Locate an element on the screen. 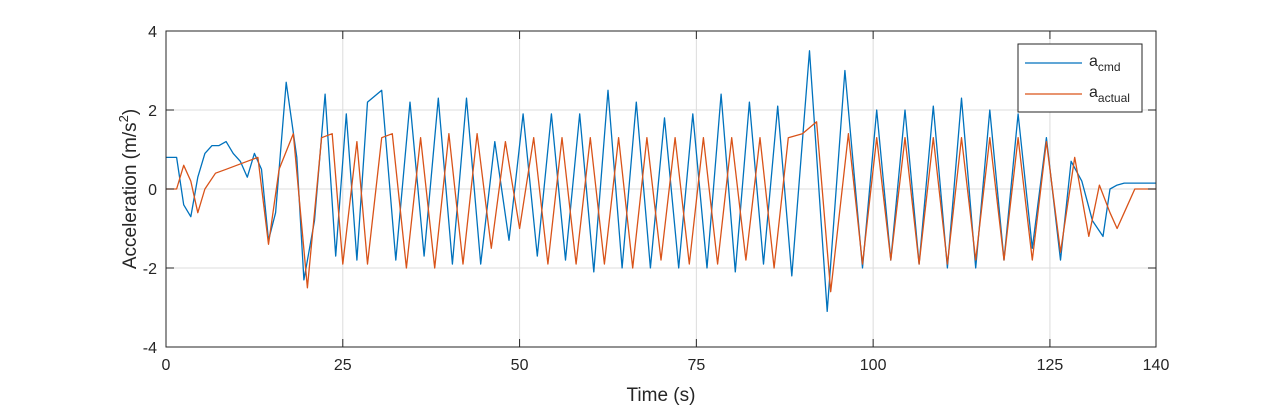 This screenshot has width=1279, height=411. x-tick-label: 25 is located at coordinates (343, 365).